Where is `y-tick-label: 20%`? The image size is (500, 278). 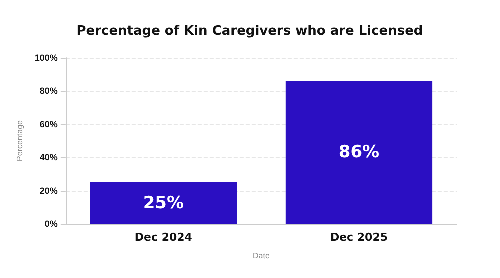
y-tick-label: 20% is located at coordinates (49, 191).